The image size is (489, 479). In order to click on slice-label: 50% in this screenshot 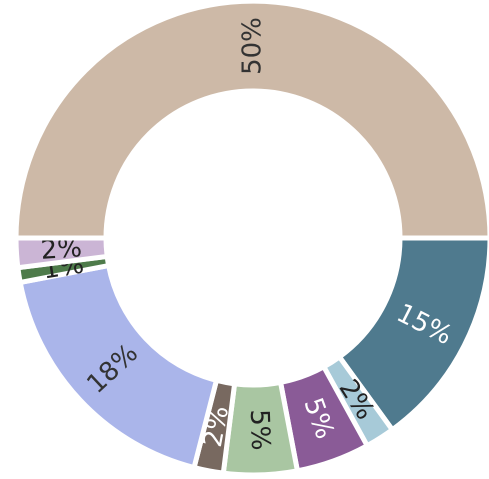, I will do `click(253, 46)`.